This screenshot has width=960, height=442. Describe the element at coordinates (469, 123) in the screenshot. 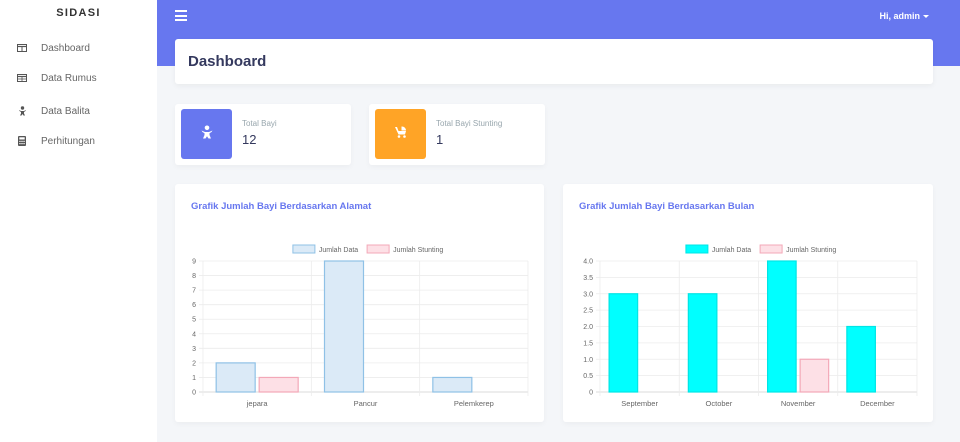

I see `stat-label: Total Bayi Stunting` at that location.